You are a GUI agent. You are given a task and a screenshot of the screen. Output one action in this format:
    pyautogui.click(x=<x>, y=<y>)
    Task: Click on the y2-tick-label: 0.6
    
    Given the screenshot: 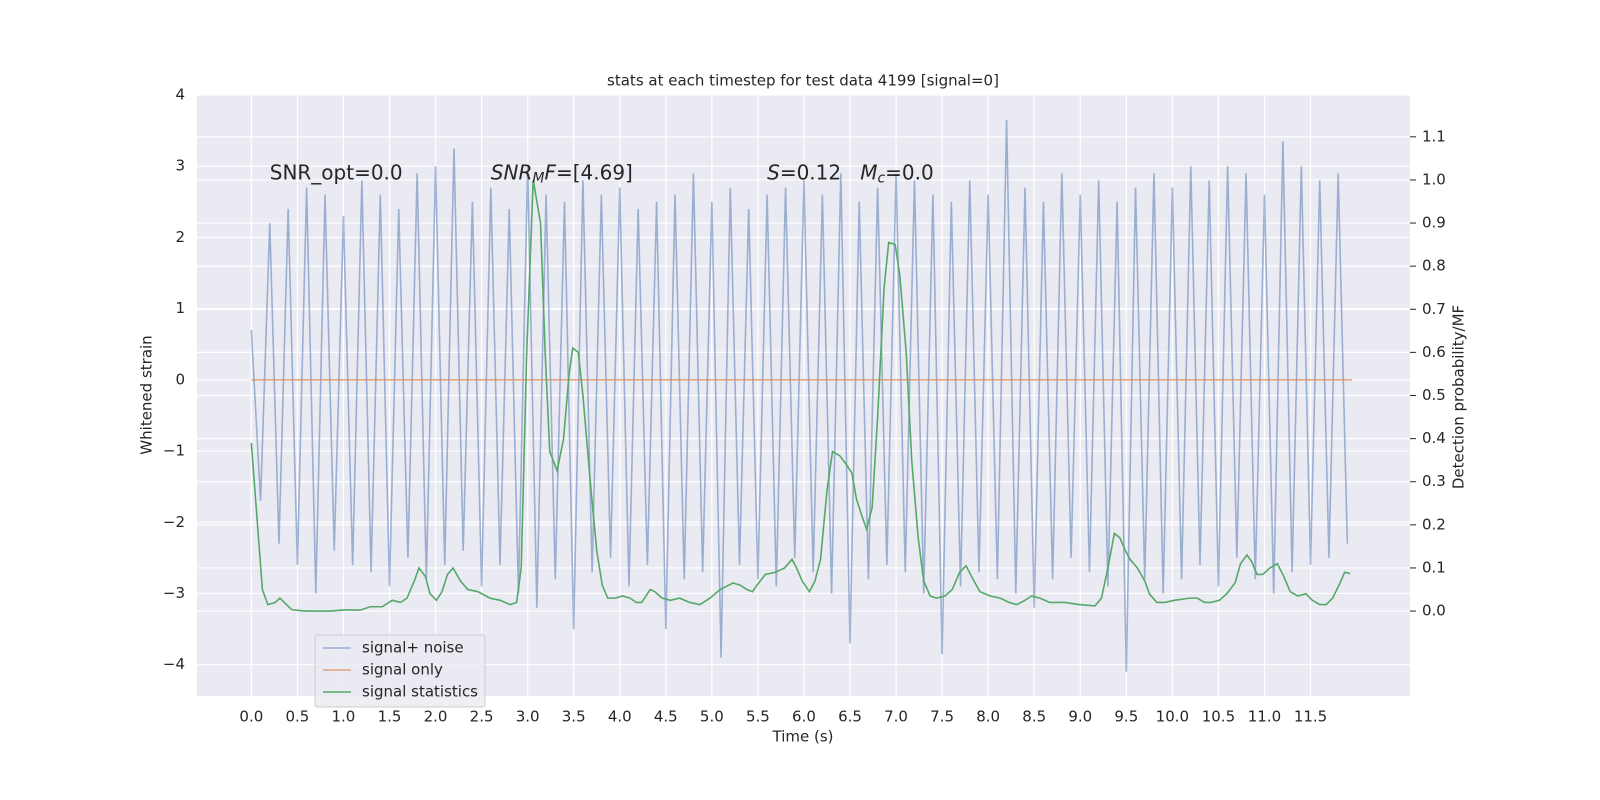 What is the action you would take?
    pyautogui.click(x=1434, y=352)
    